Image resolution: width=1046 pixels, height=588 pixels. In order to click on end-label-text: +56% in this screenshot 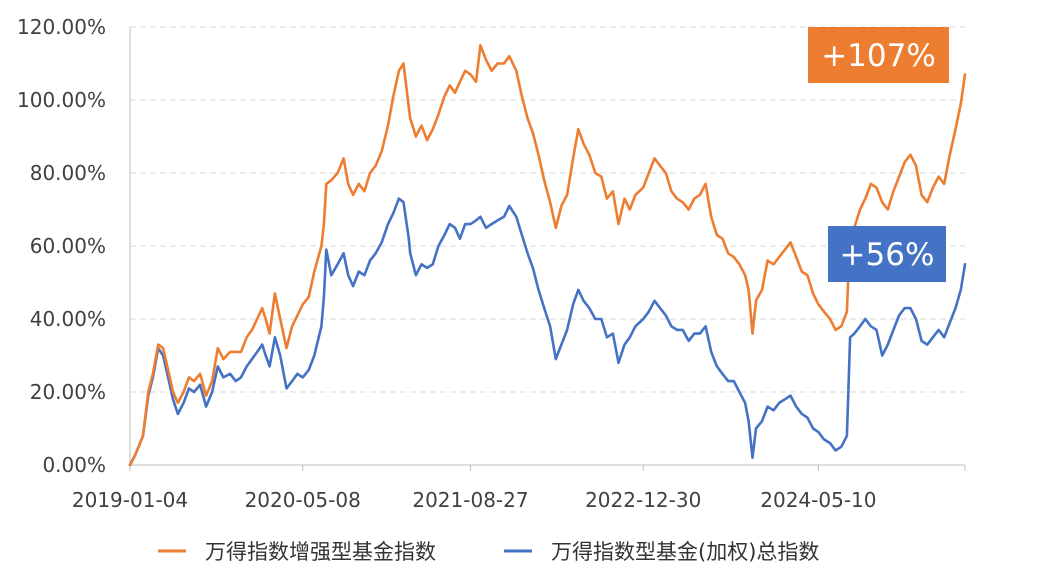, I will do `click(887, 255)`.